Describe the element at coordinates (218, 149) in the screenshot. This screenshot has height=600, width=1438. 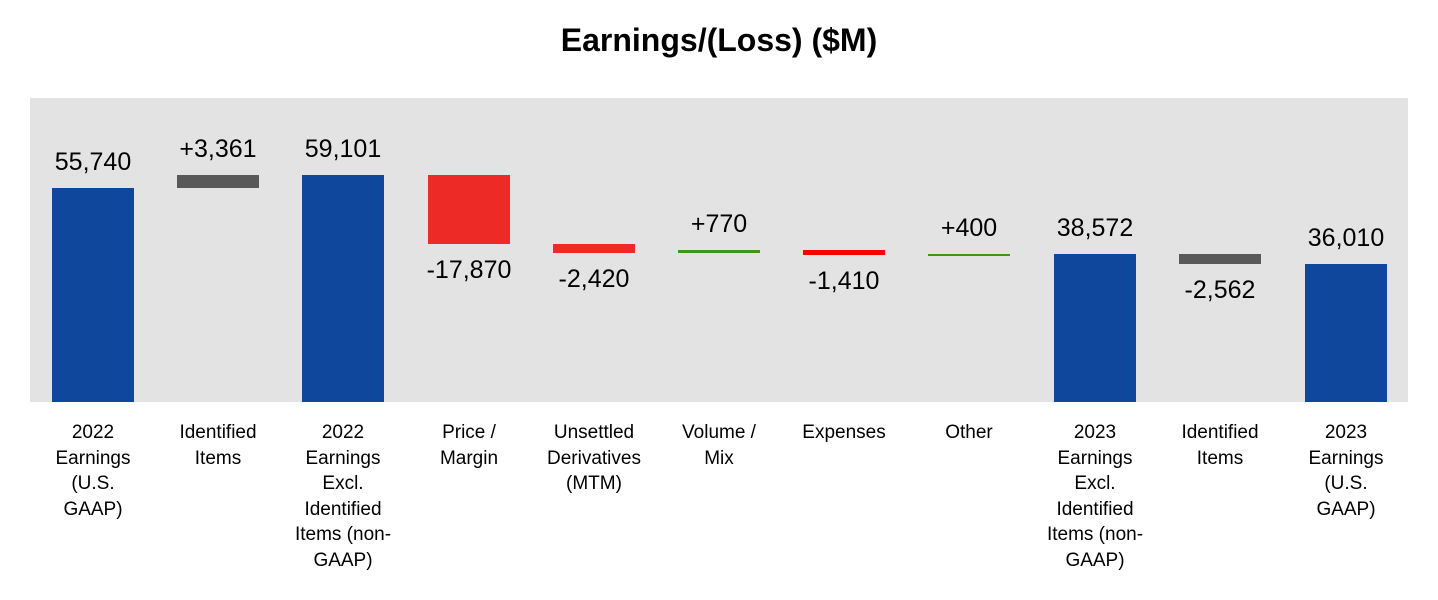
I see `value-label: +3,361` at that location.